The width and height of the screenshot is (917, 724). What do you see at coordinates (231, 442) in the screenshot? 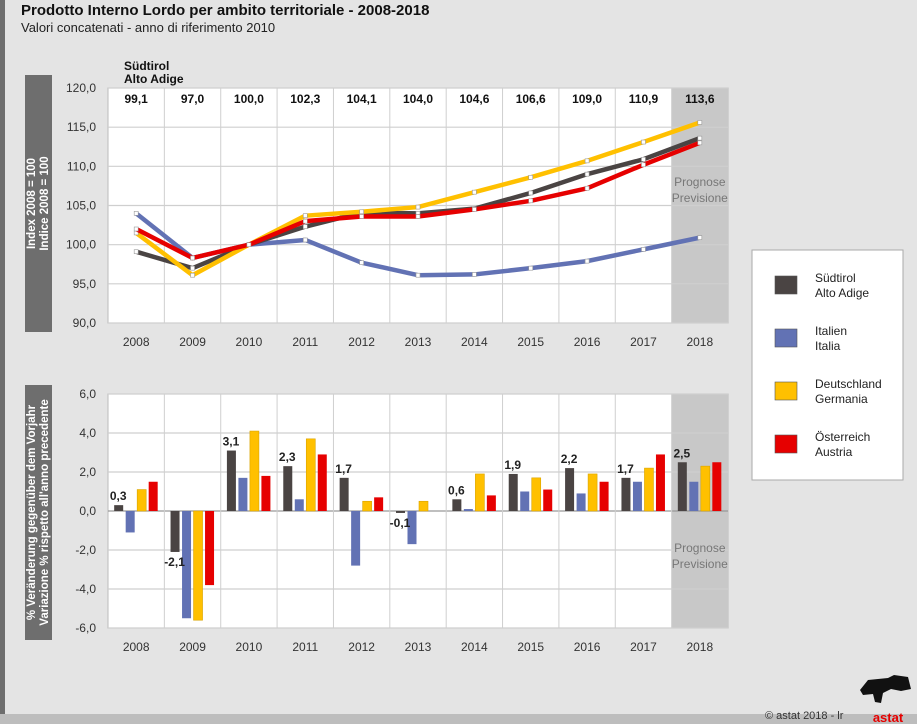
I see `data-label: 3,1` at bounding box center [231, 442].